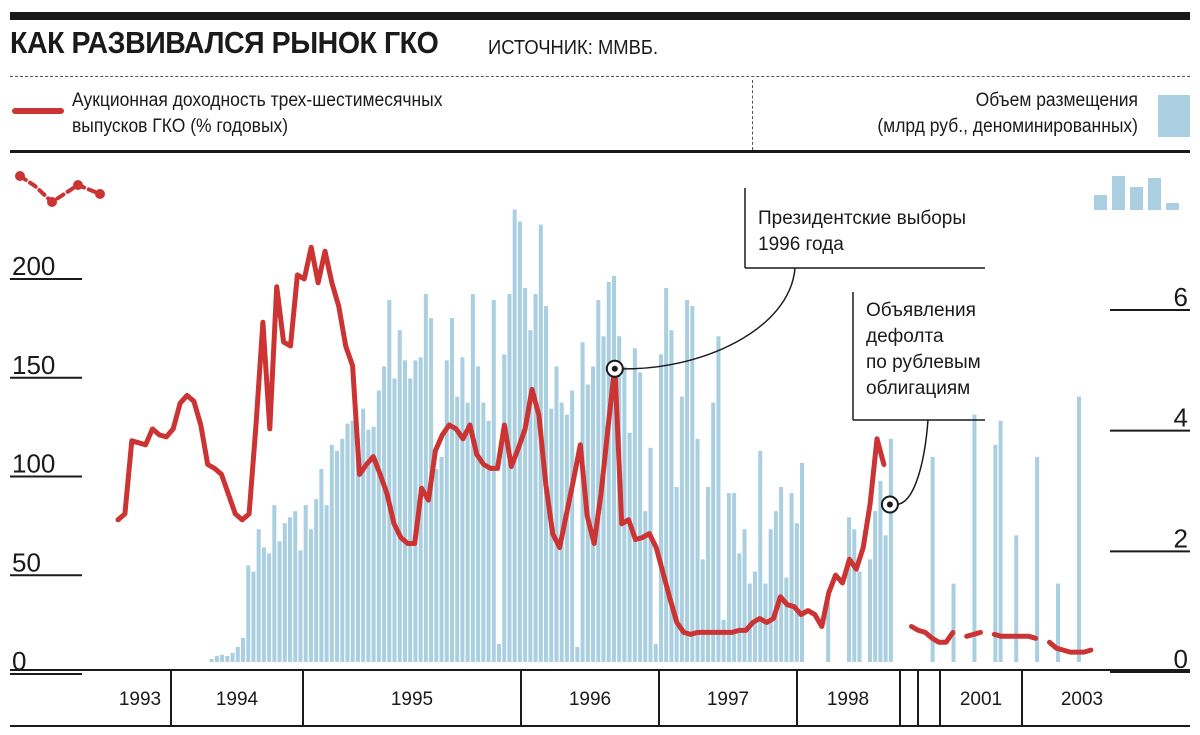  What do you see at coordinates (600, 76) in the screenshot?
I see `header-divider` at bounding box center [600, 76].